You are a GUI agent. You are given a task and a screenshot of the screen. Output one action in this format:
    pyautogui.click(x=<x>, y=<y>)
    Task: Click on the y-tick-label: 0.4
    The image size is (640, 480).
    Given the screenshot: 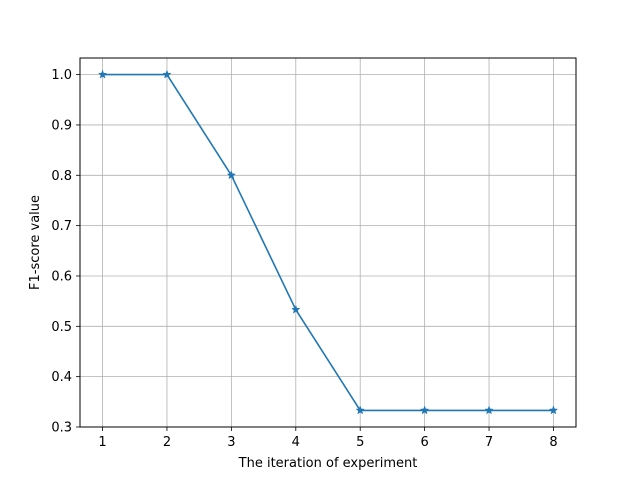 What is the action you would take?
    pyautogui.click(x=61, y=377)
    